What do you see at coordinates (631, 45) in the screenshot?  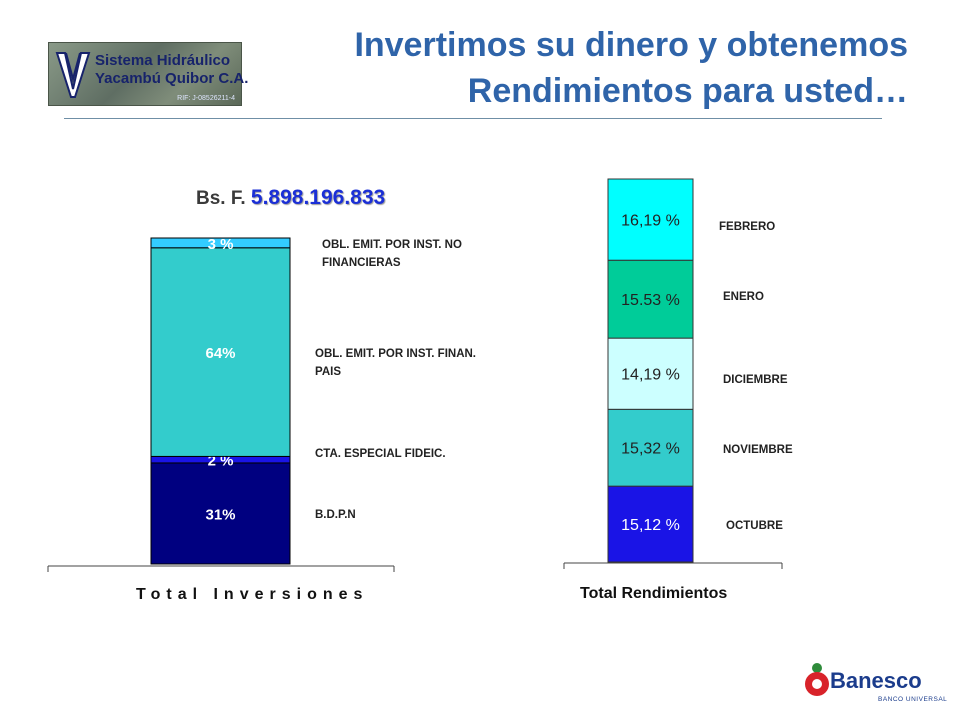 I see `page-title-line1: Invertimos su dinero y obtenemos` at bounding box center [631, 45].